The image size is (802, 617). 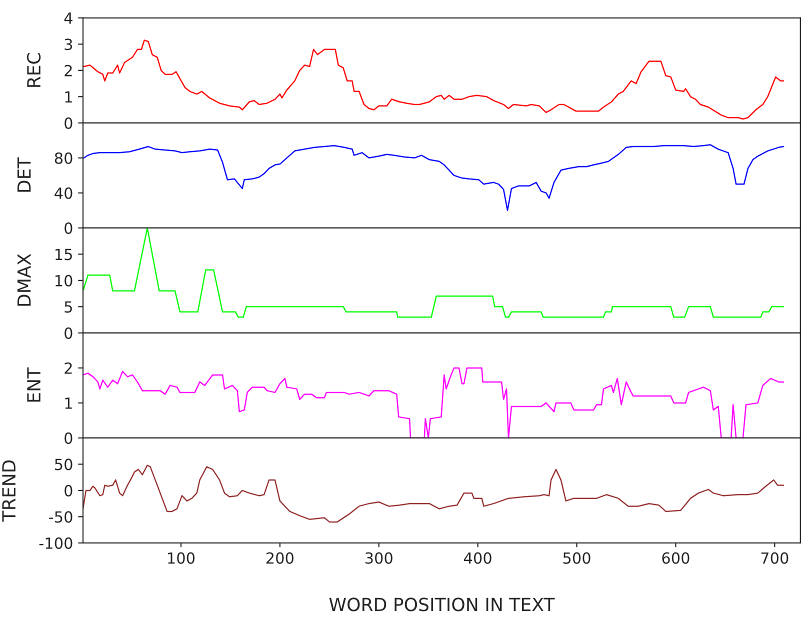 I want to click on x-tick-label: 700, so click(x=774, y=558).